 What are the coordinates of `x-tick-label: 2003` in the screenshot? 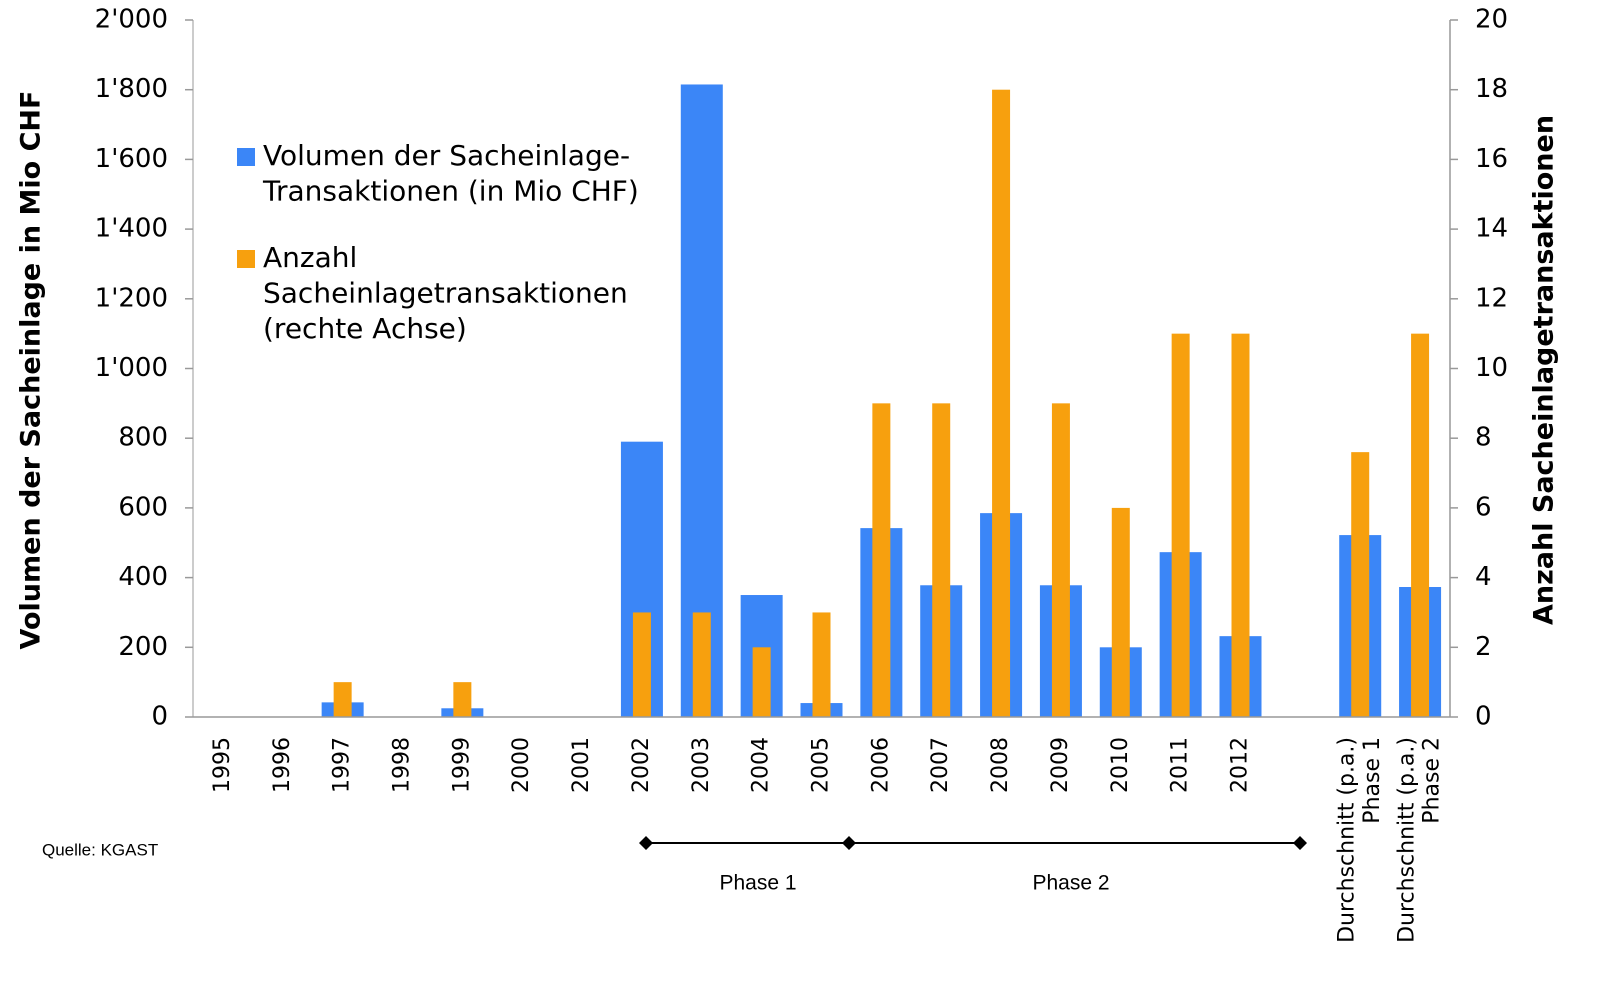 It's located at (701, 765).